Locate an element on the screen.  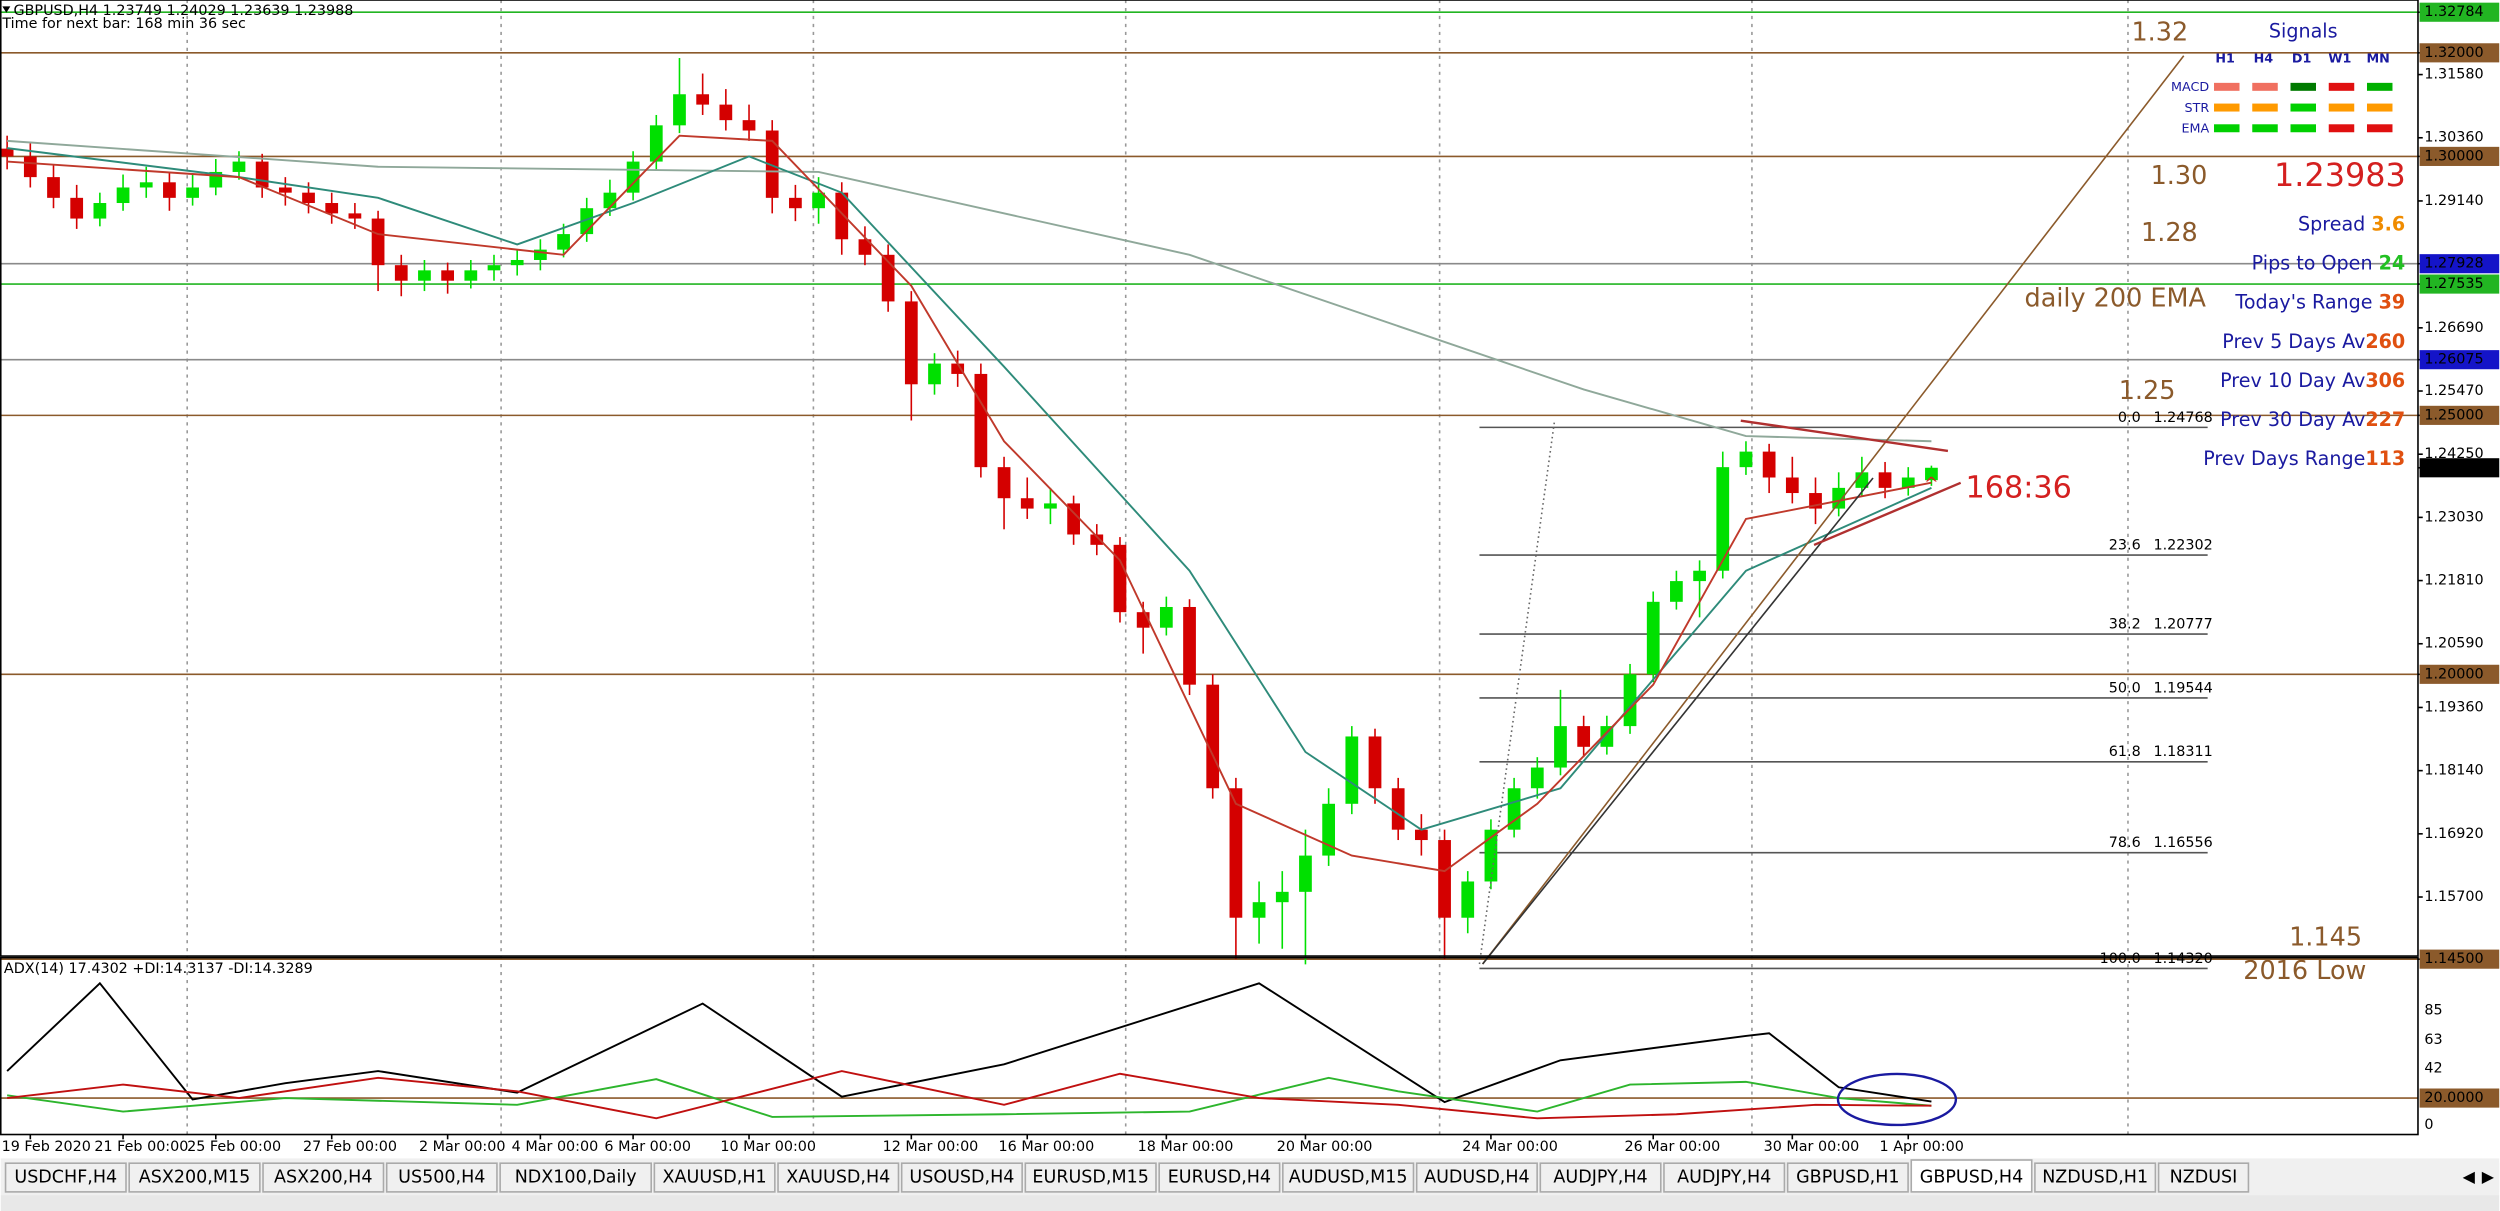
scroll-left: ◀ is located at coordinates (2469, 1176).